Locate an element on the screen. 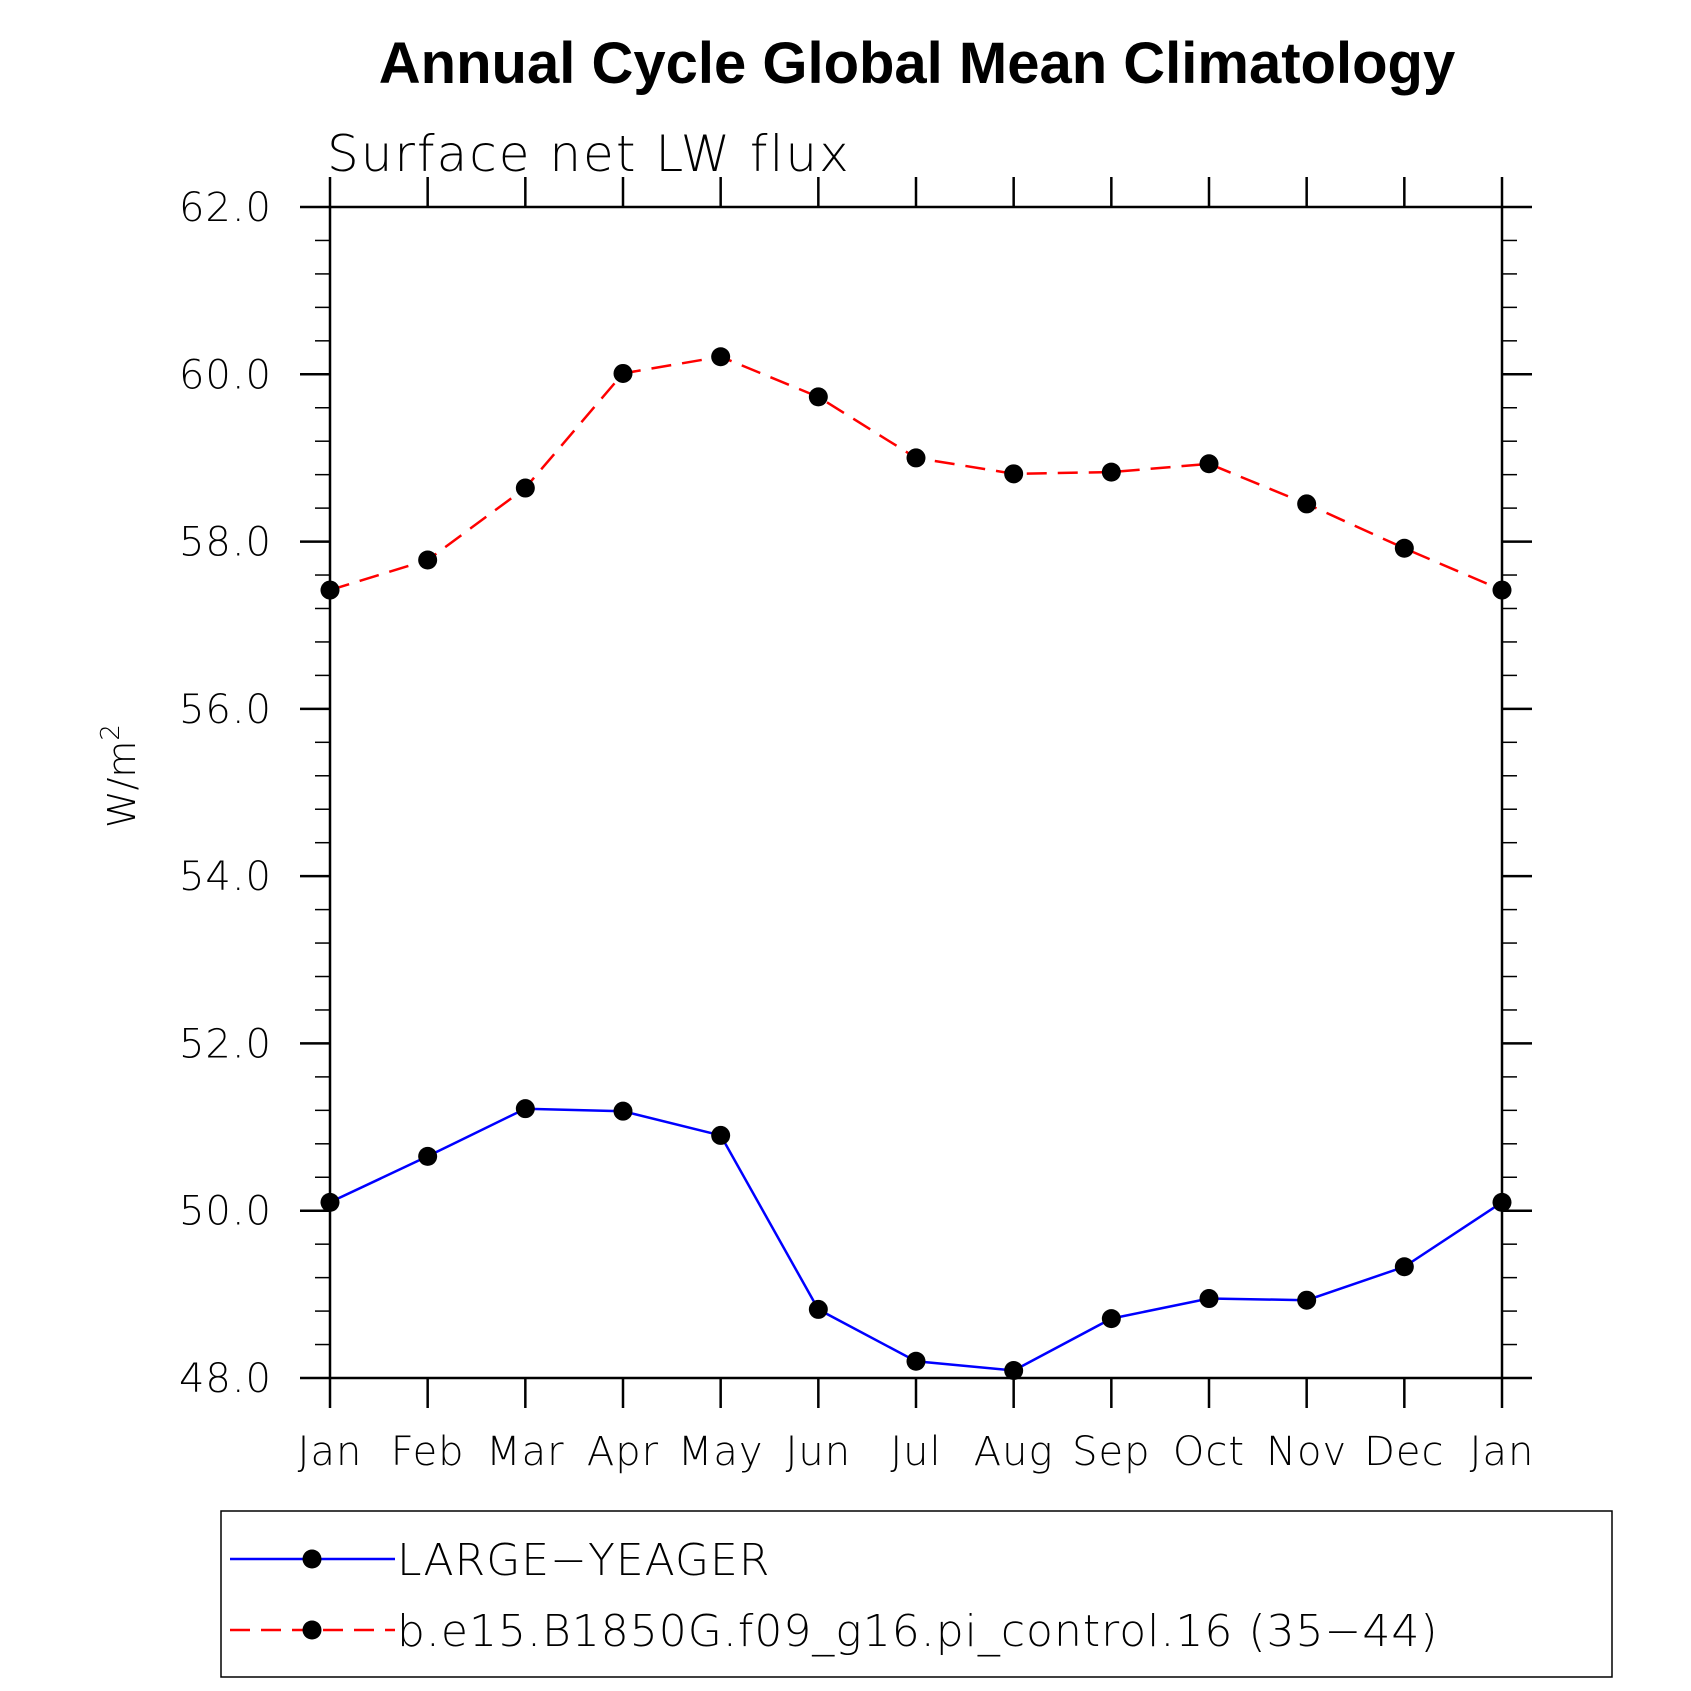 The width and height of the screenshot is (1691, 1691). x-tick-label: Nov is located at coordinates (1306, 1452).